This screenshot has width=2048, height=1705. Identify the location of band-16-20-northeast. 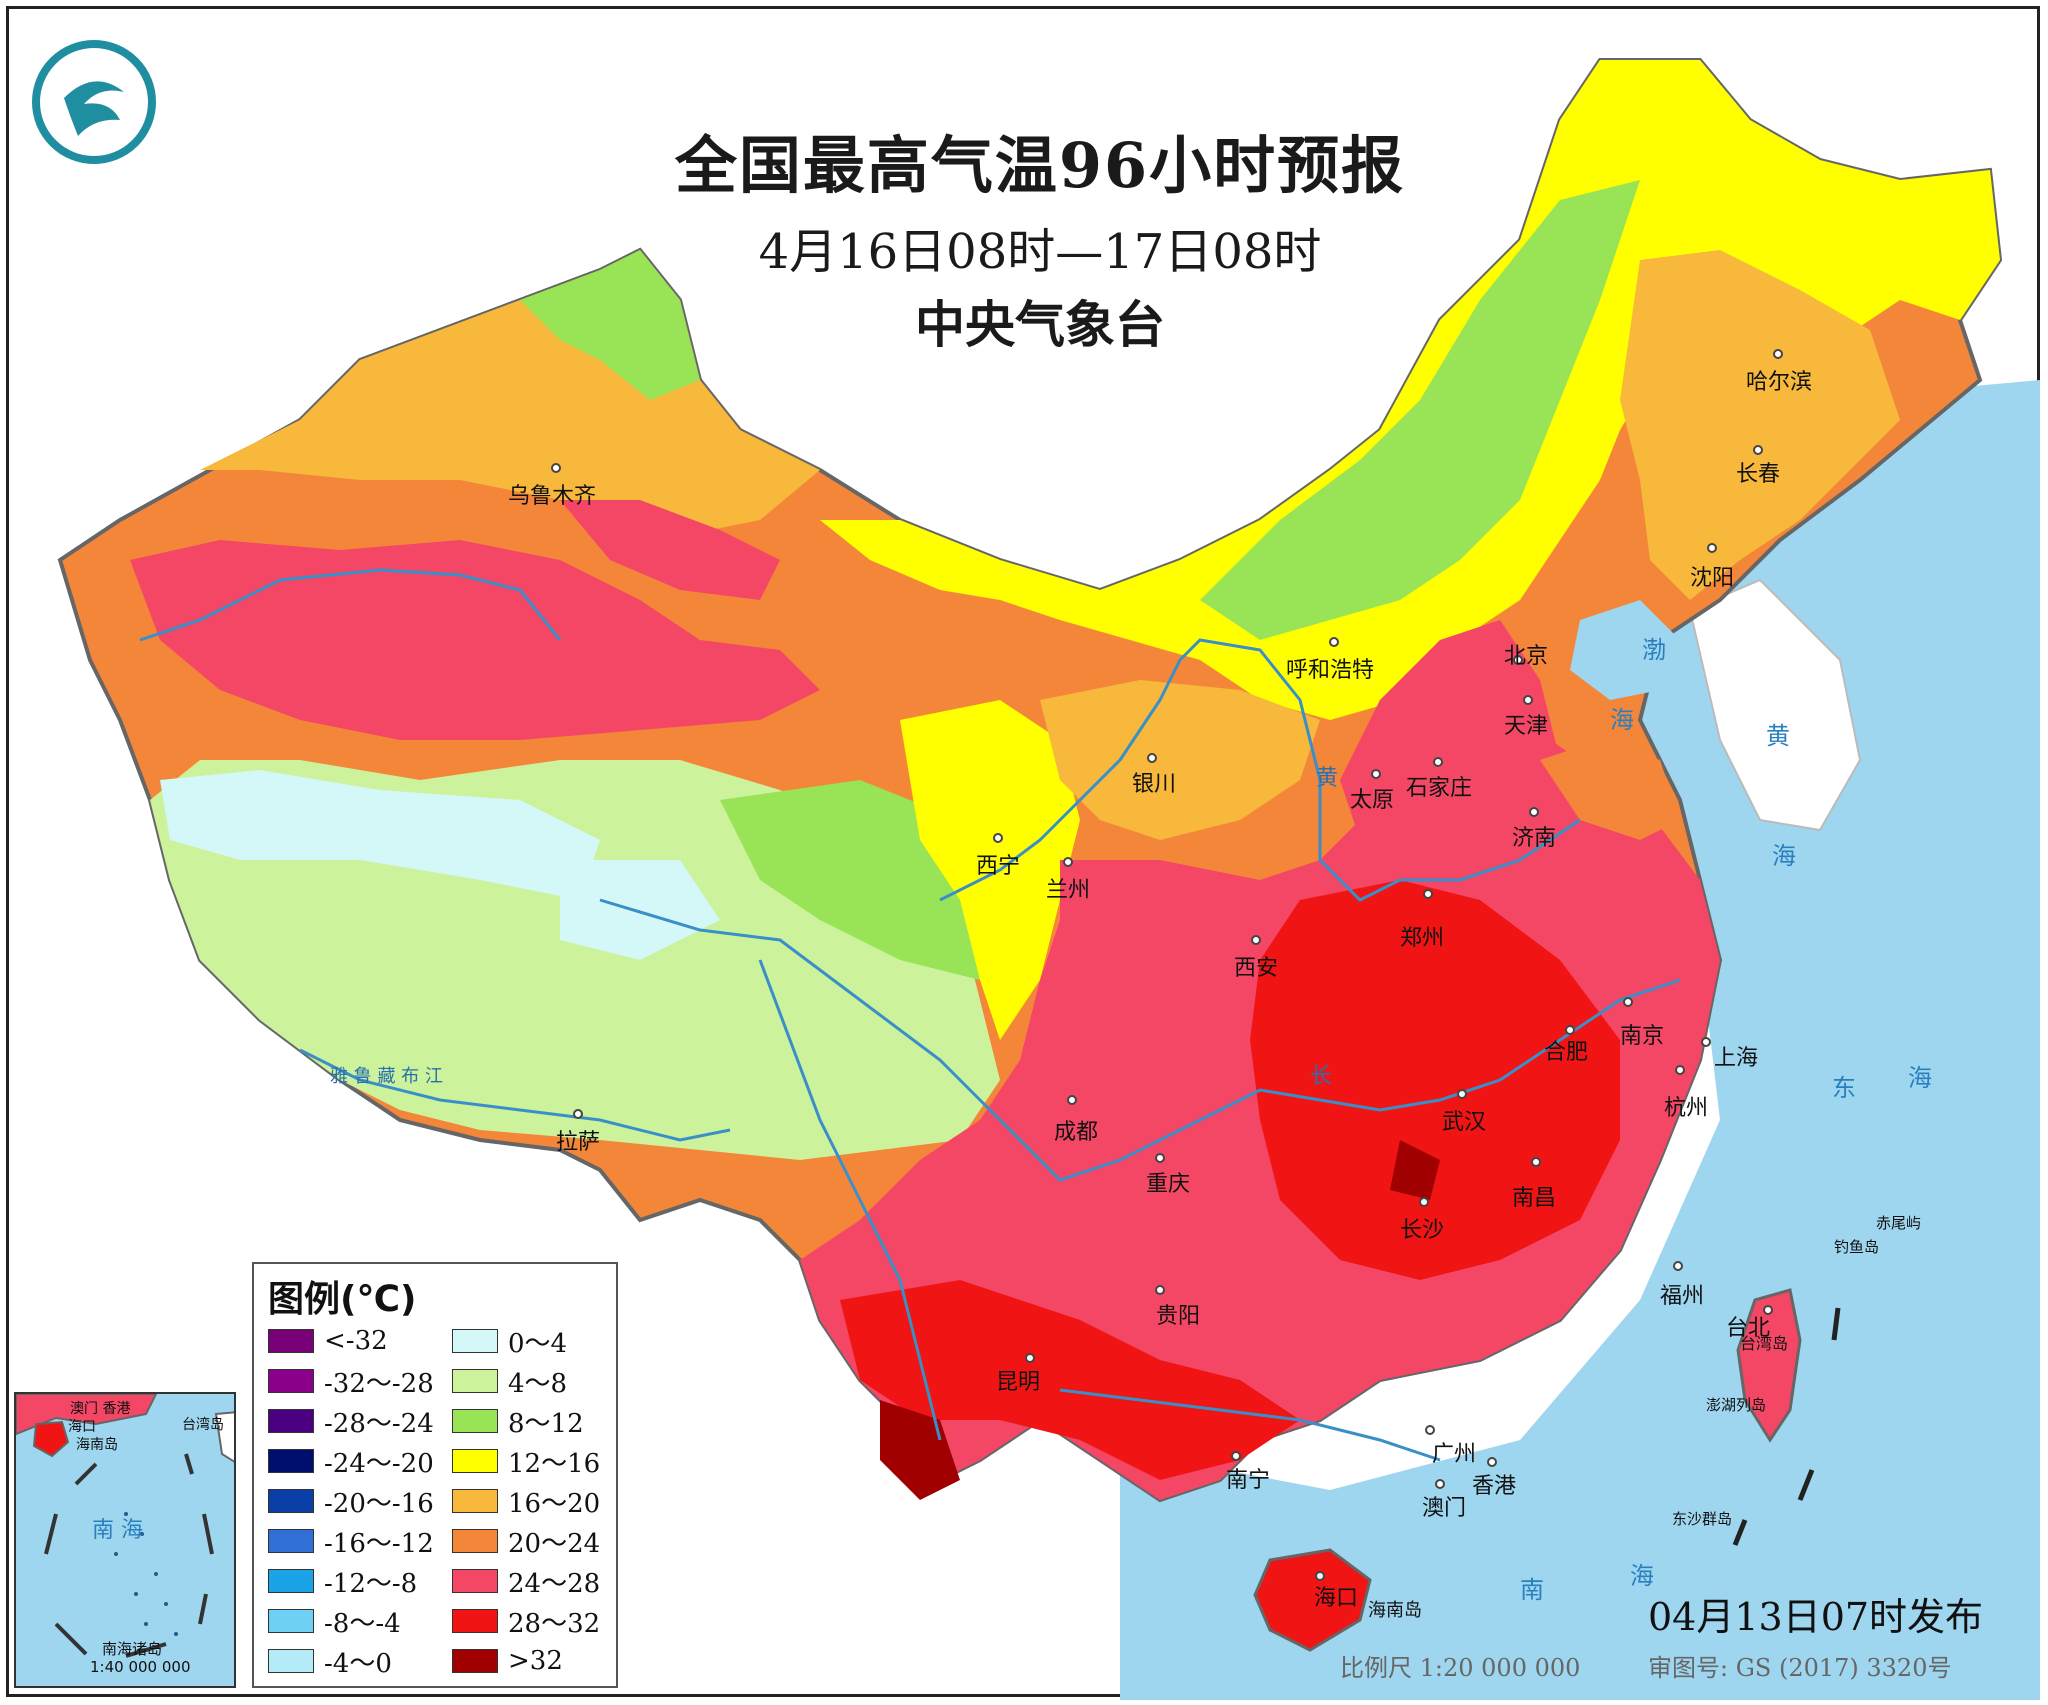
(1760, 425).